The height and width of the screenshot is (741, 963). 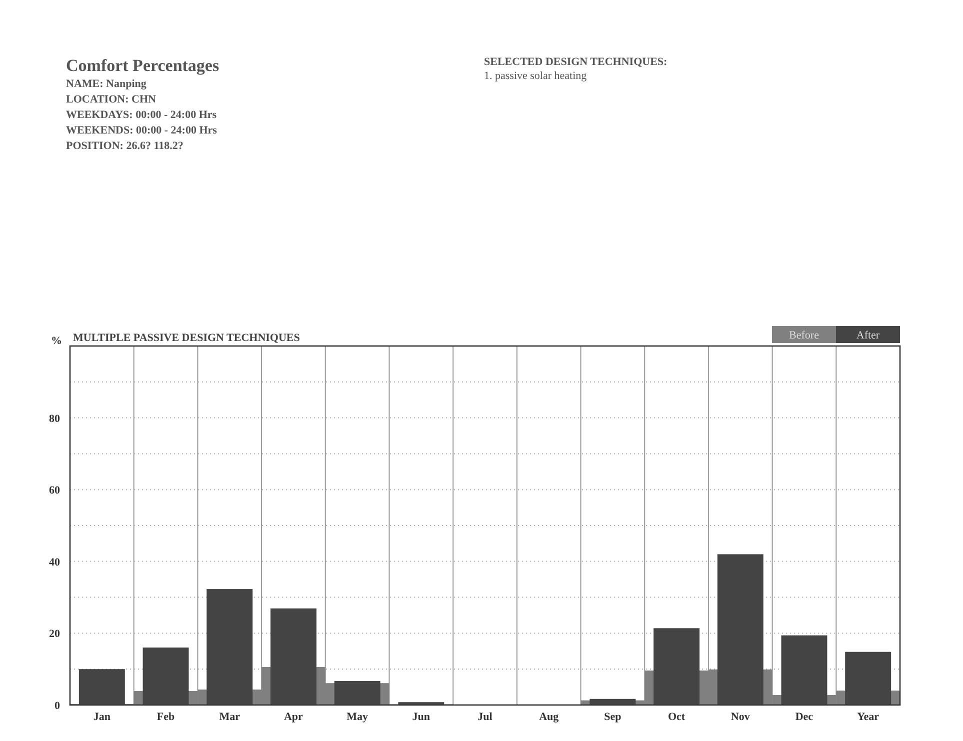 I want to click on chart-title: Comfort Percentages, so click(x=143, y=65).